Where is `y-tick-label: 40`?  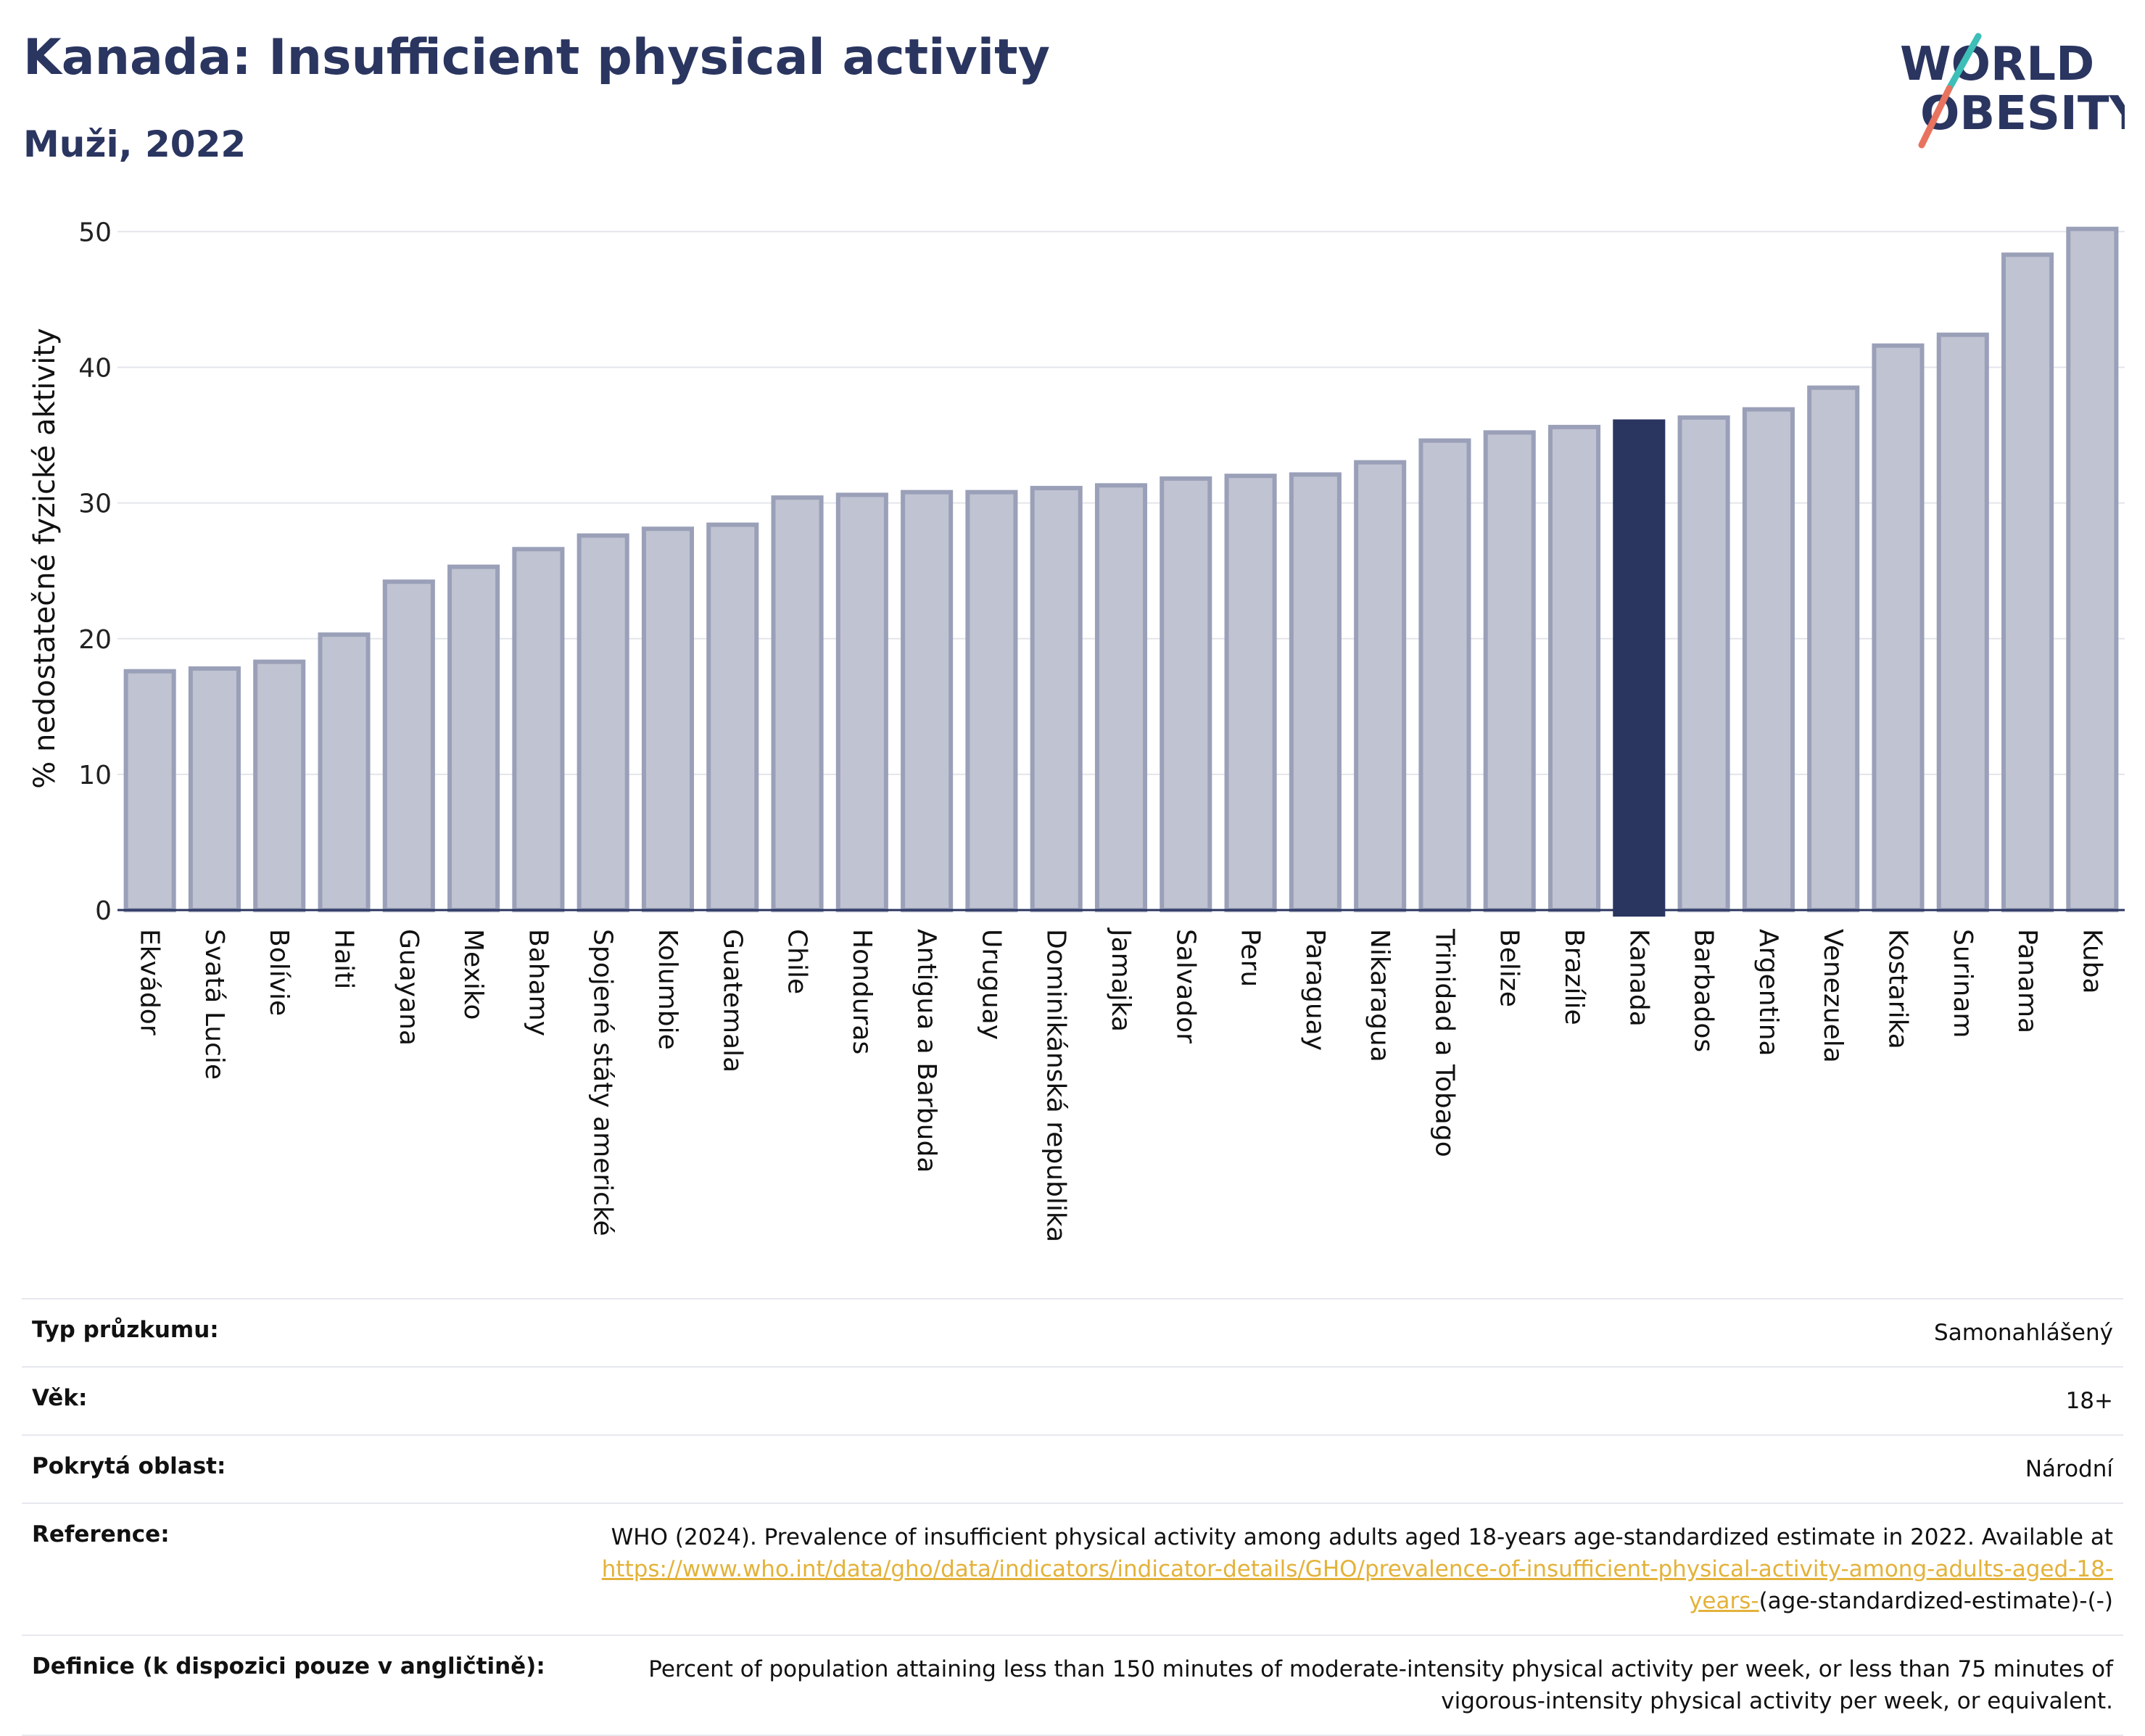 y-tick-label: 40 is located at coordinates (95, 369).